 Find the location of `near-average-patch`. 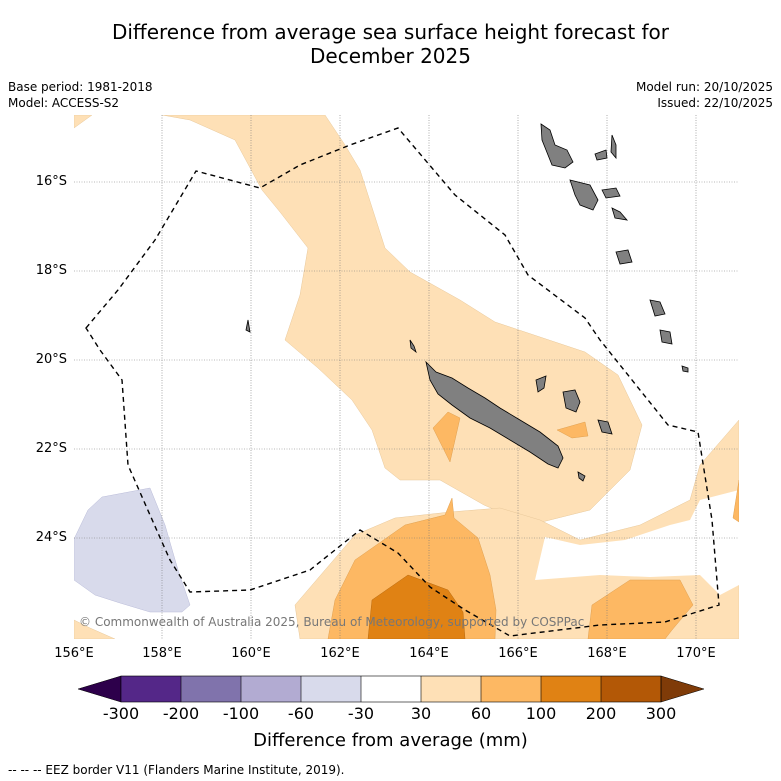

near-average-patch is located at coordinates (637, 542).